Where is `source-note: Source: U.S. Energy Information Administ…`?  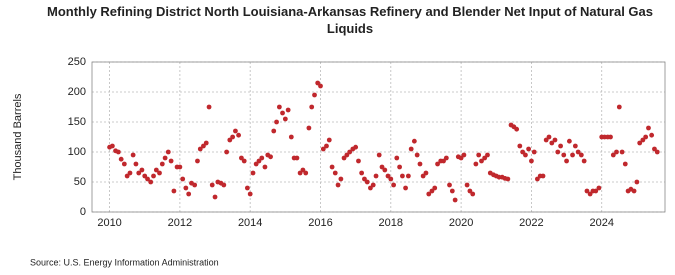
source-note: Source: U.S. Energy Information Administ… is located at coordinates (124, 262).